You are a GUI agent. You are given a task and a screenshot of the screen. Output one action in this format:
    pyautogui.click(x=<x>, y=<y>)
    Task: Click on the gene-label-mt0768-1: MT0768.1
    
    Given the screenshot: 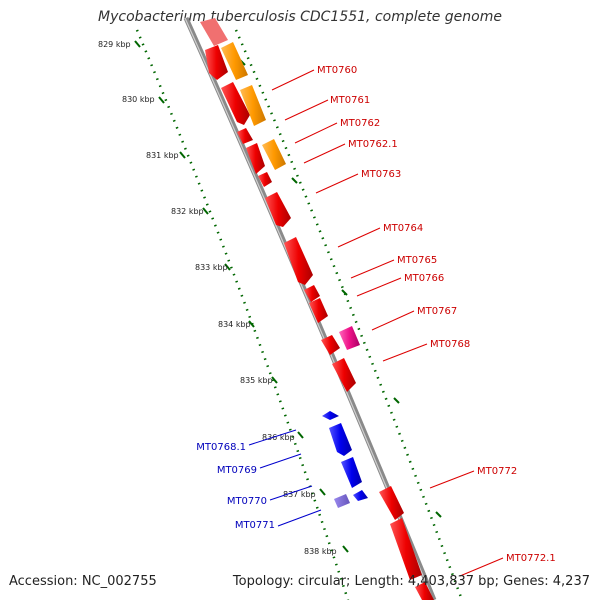 What is the action you would take?
    pyautogui.click(x=221, y=447)
    